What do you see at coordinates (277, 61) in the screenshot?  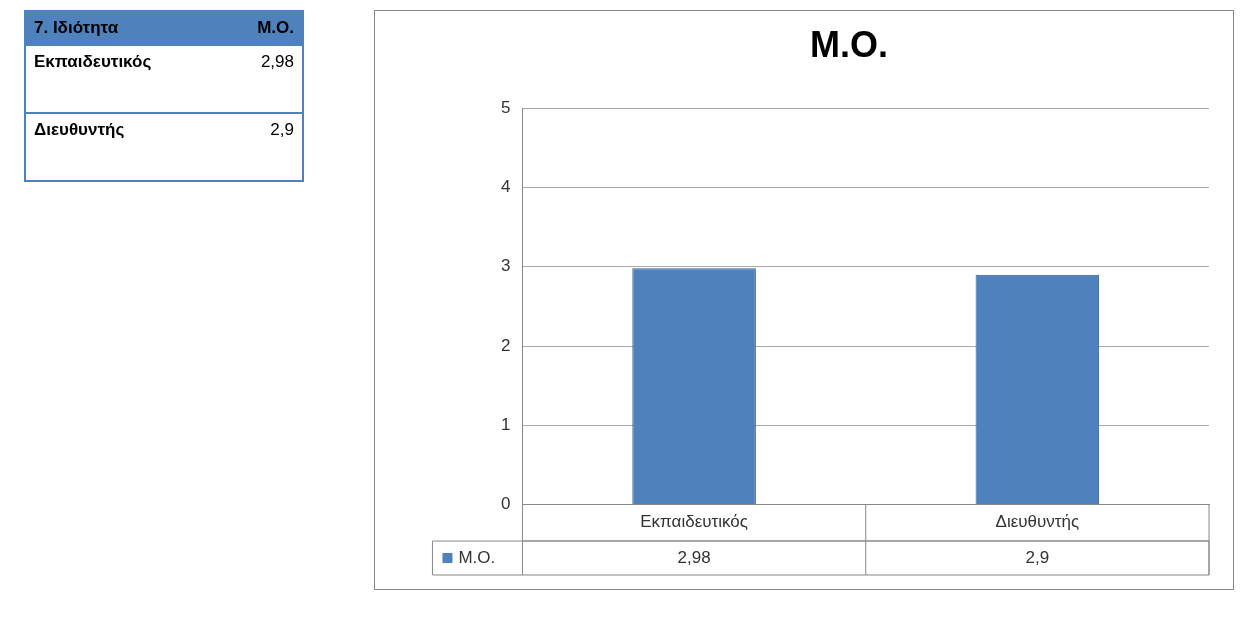 I see `text: 2,98` at bounding box center [277, 61].